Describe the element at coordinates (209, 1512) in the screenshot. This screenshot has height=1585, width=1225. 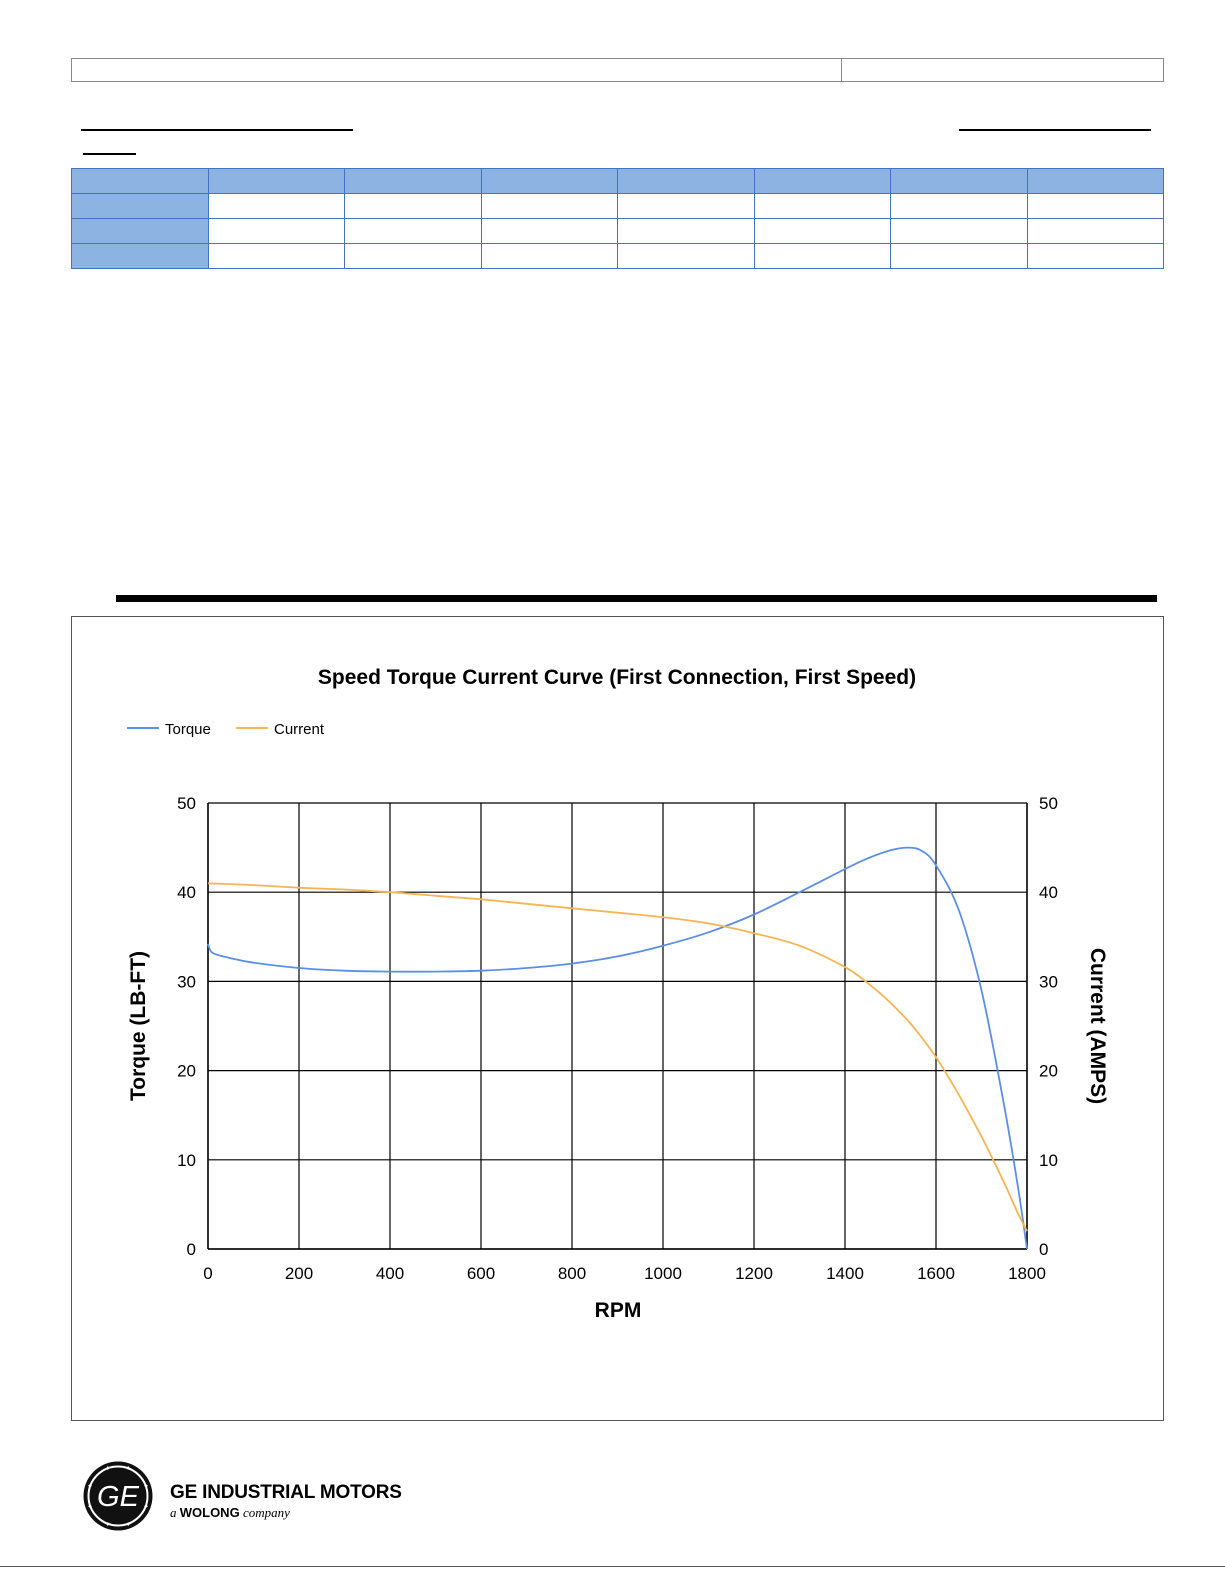
I see `brand-tagline-wolong: WOLONG` at that location.